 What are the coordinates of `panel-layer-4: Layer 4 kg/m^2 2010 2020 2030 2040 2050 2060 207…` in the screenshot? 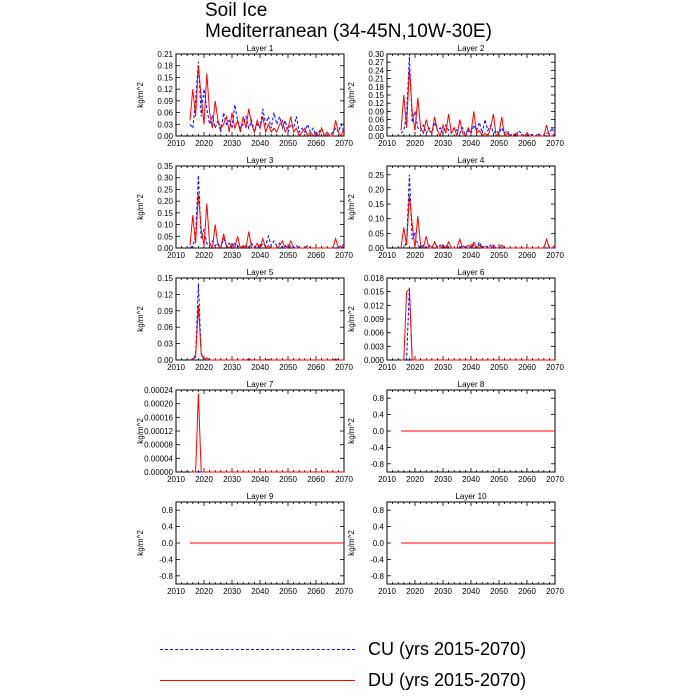 It's located at (455, 208).